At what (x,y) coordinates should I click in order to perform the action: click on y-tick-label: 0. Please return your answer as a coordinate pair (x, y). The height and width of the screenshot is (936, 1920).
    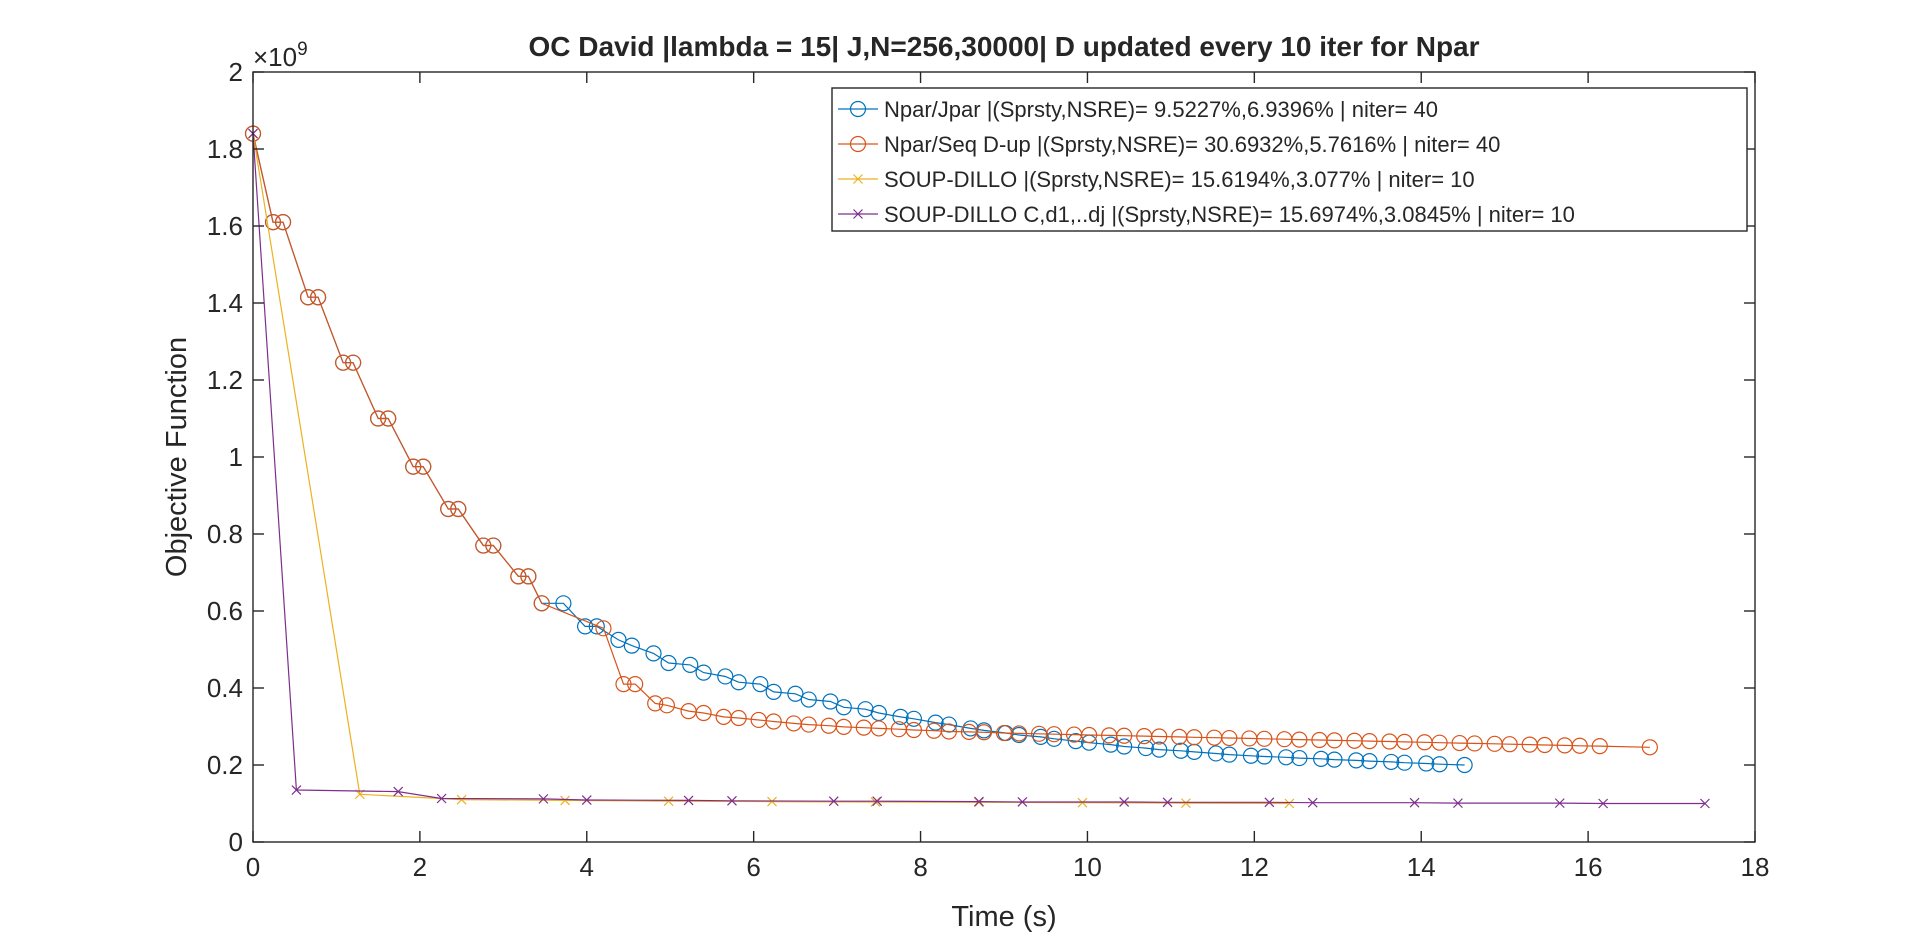
    Looking at the image, I should click on (236, 842).